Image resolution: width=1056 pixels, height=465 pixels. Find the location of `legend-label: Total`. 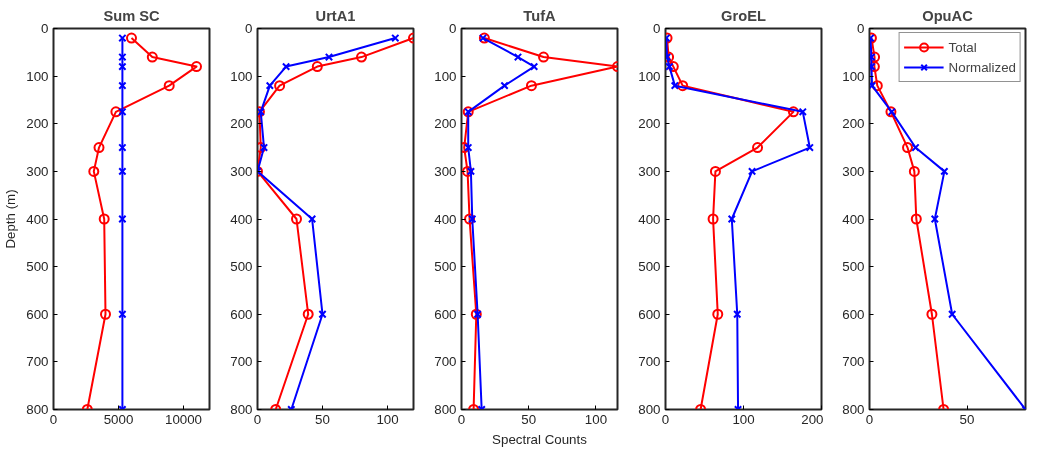

legend-label: Total is located at coordinates (962, 47).